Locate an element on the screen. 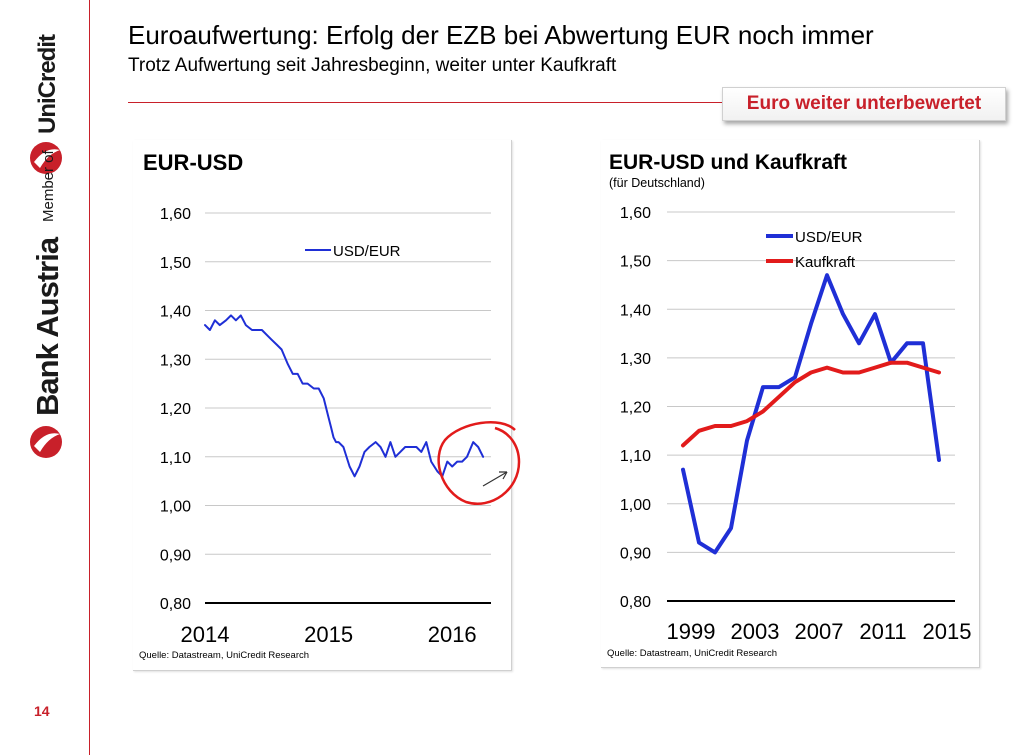 This screenshot has height=755, width=1020. x-tick-labels: 2014 2015 2016 is located at coordinates (329, 634).